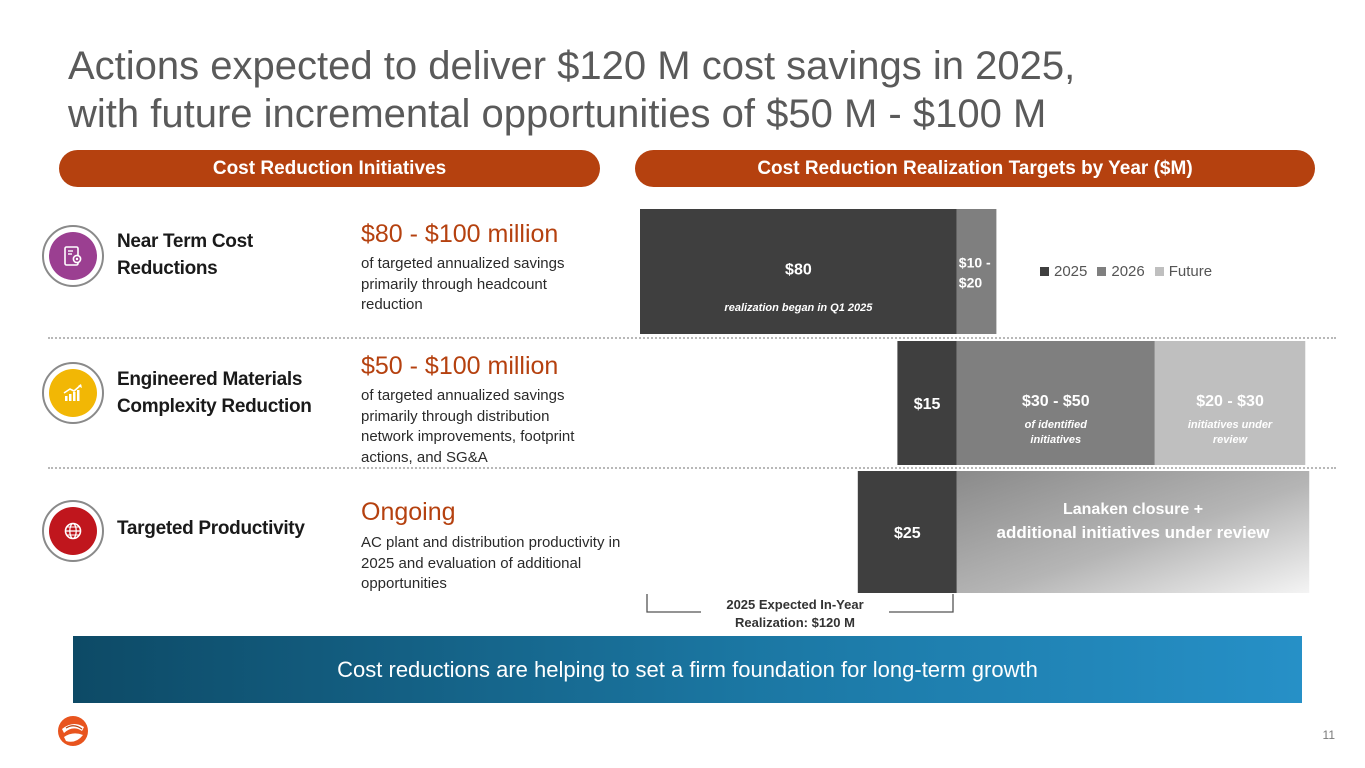 The height and width of the screenshot is (768, 1365). I want to click on label-line: Reductions, so click(167, 268).